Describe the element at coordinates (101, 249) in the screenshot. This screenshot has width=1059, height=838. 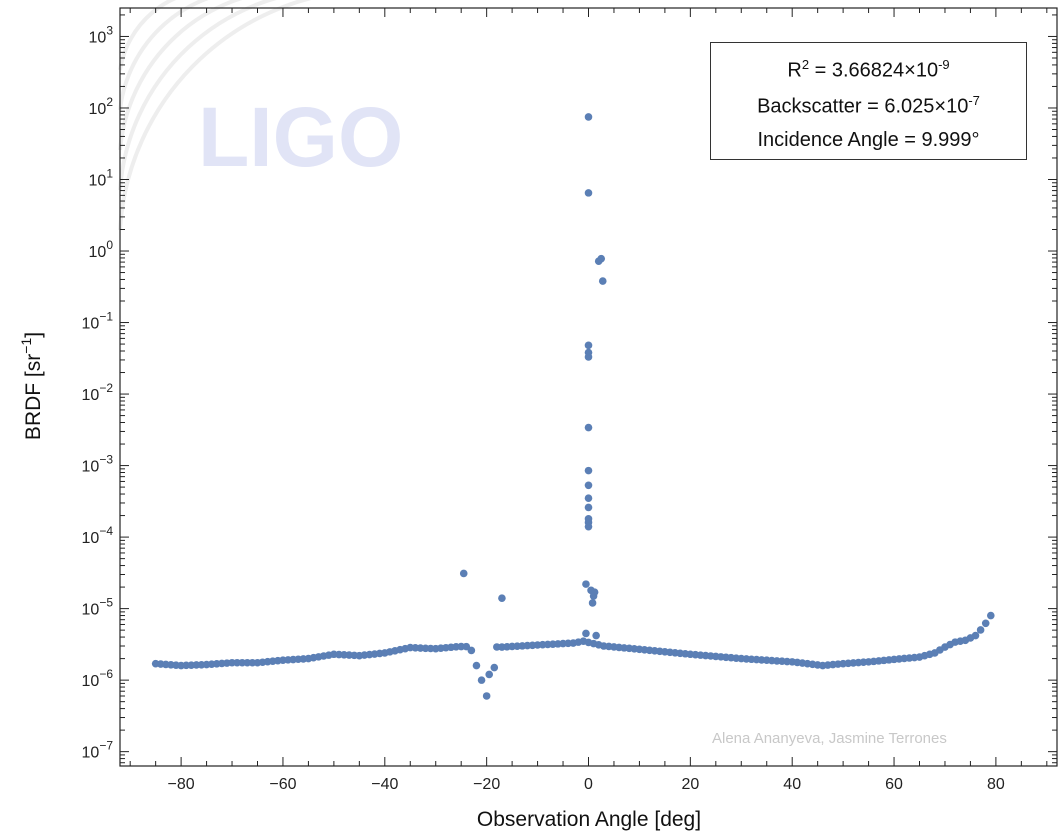
I see `y-tick-label: 10⁰` at that location.